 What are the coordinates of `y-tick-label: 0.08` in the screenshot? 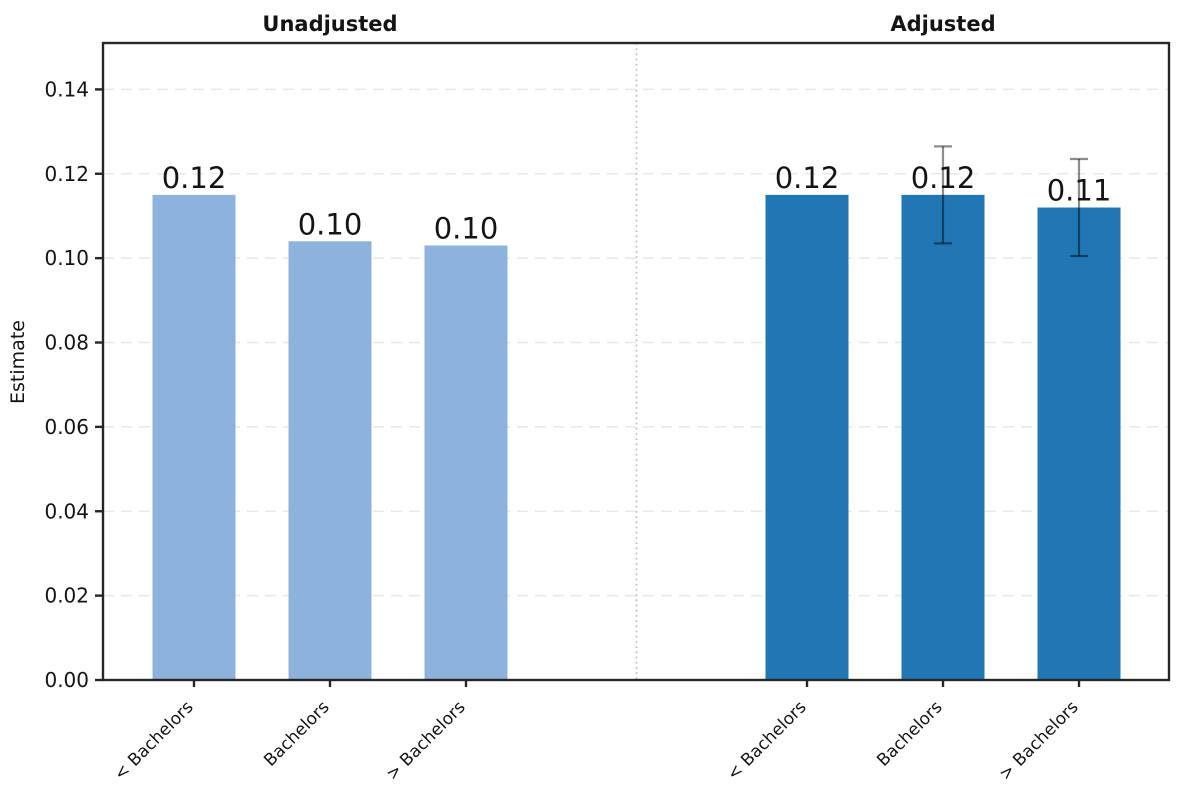 It's located at (66, 343).